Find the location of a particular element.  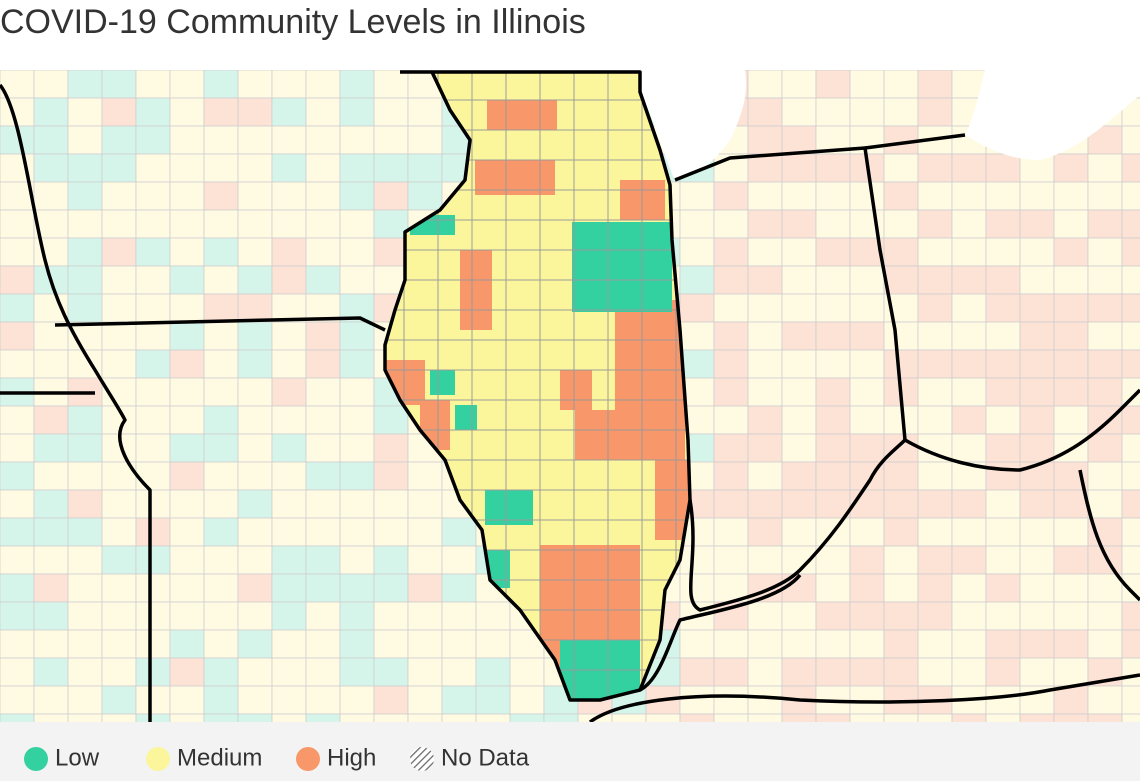

legend-label: No Data is located at coordinates (485, 757).